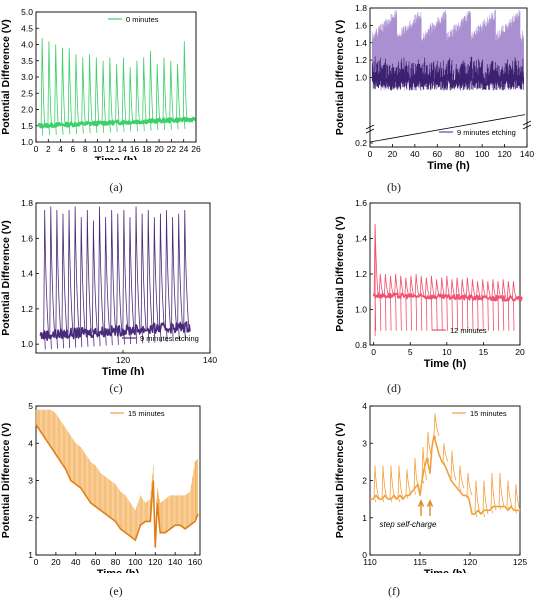 Image resolution: width=550 pixels, height=604 pixels. What do you see at coordinates (361, 8) in the screenshot?
I see `panel-b-ytick-label: 1.8` at bounding box center [361, 8].